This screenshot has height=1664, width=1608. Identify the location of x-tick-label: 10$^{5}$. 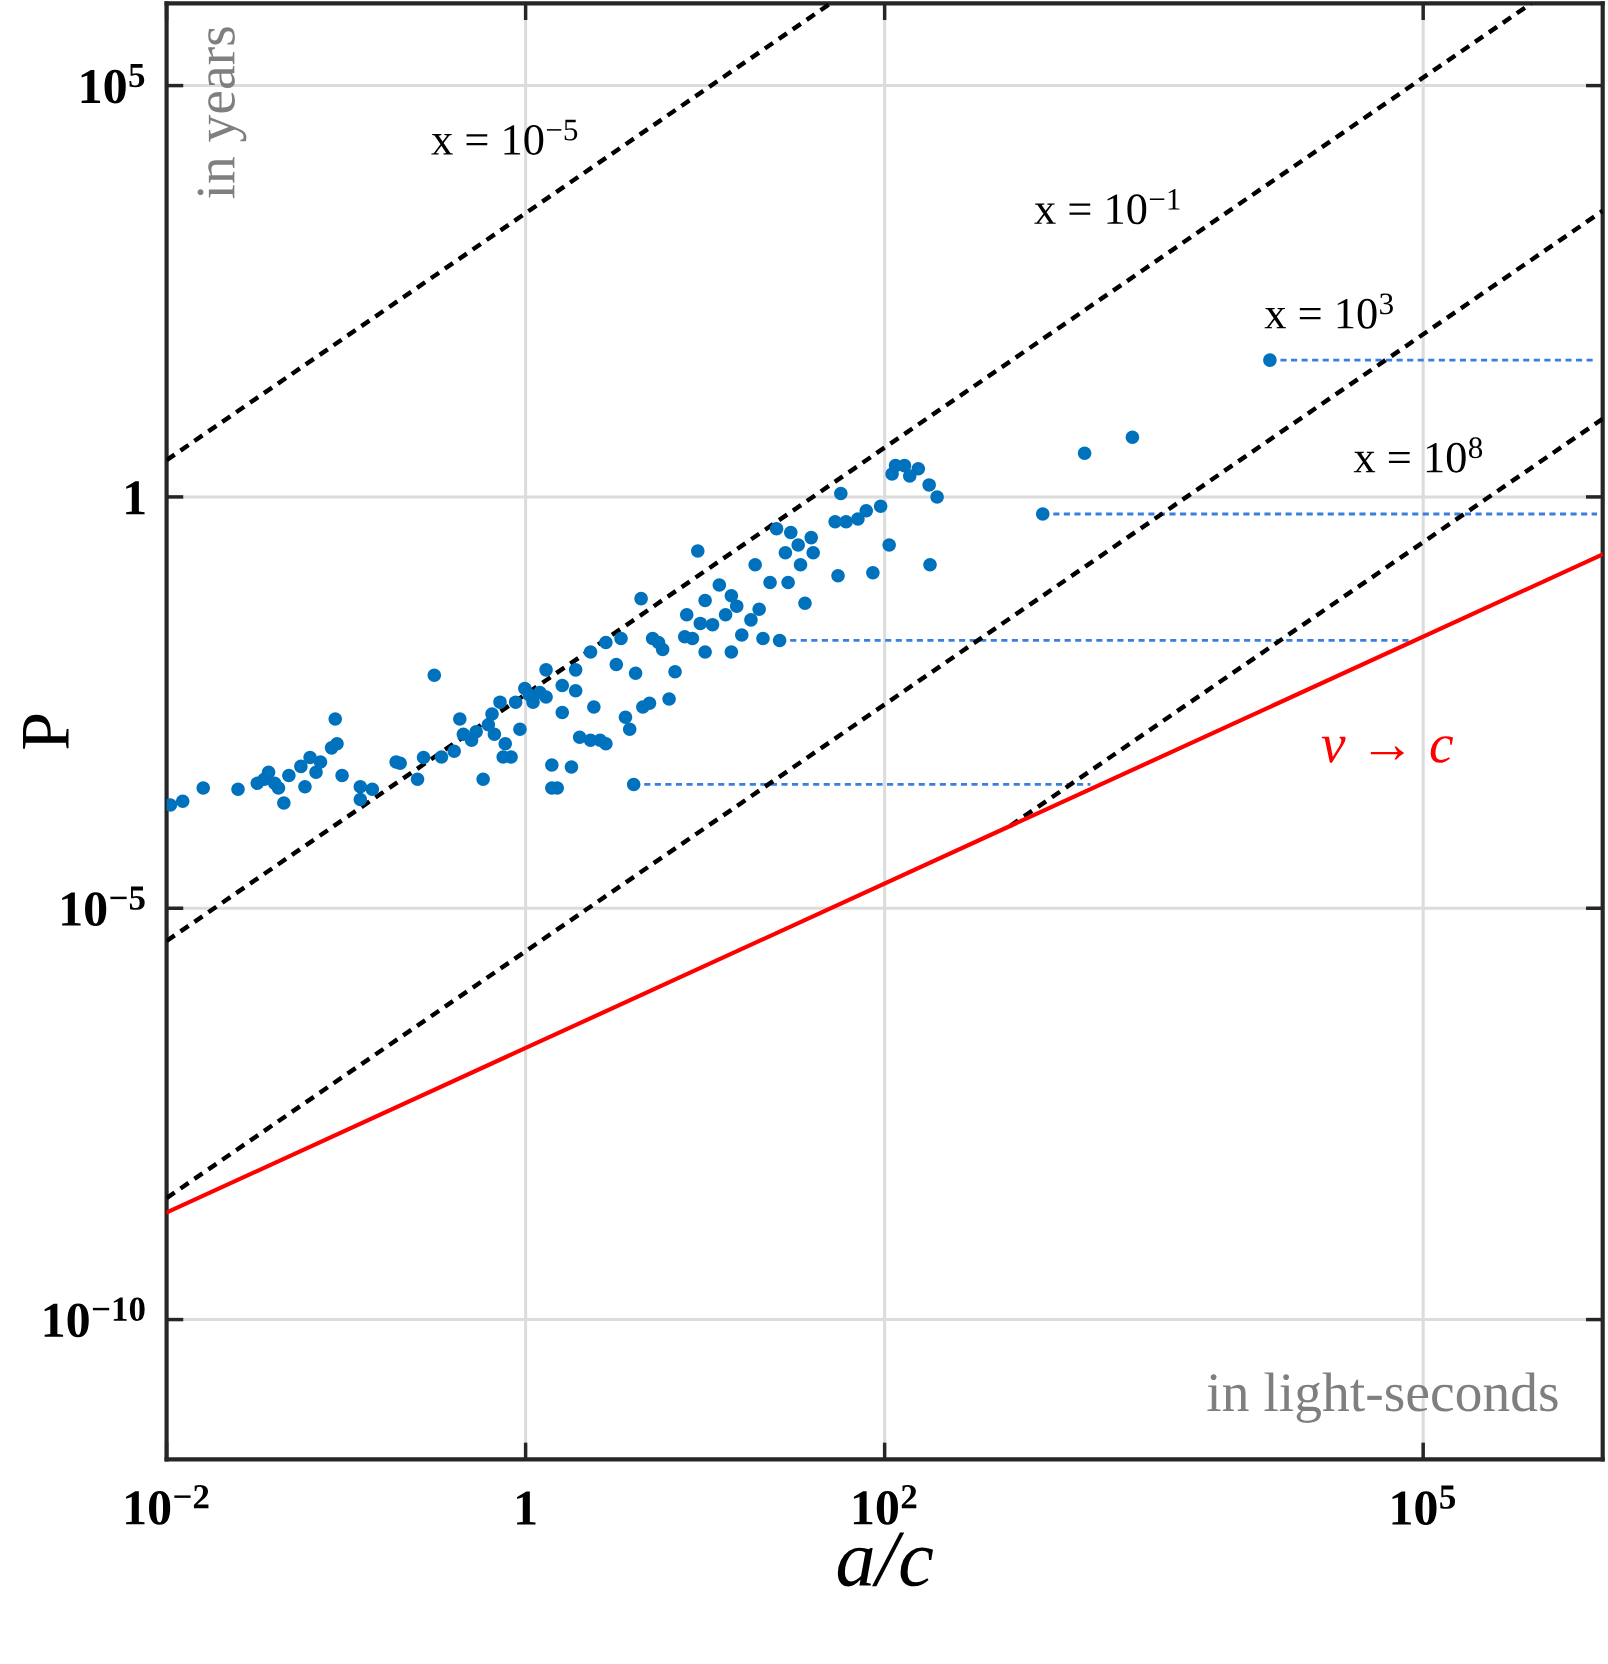
(1424, 1505).